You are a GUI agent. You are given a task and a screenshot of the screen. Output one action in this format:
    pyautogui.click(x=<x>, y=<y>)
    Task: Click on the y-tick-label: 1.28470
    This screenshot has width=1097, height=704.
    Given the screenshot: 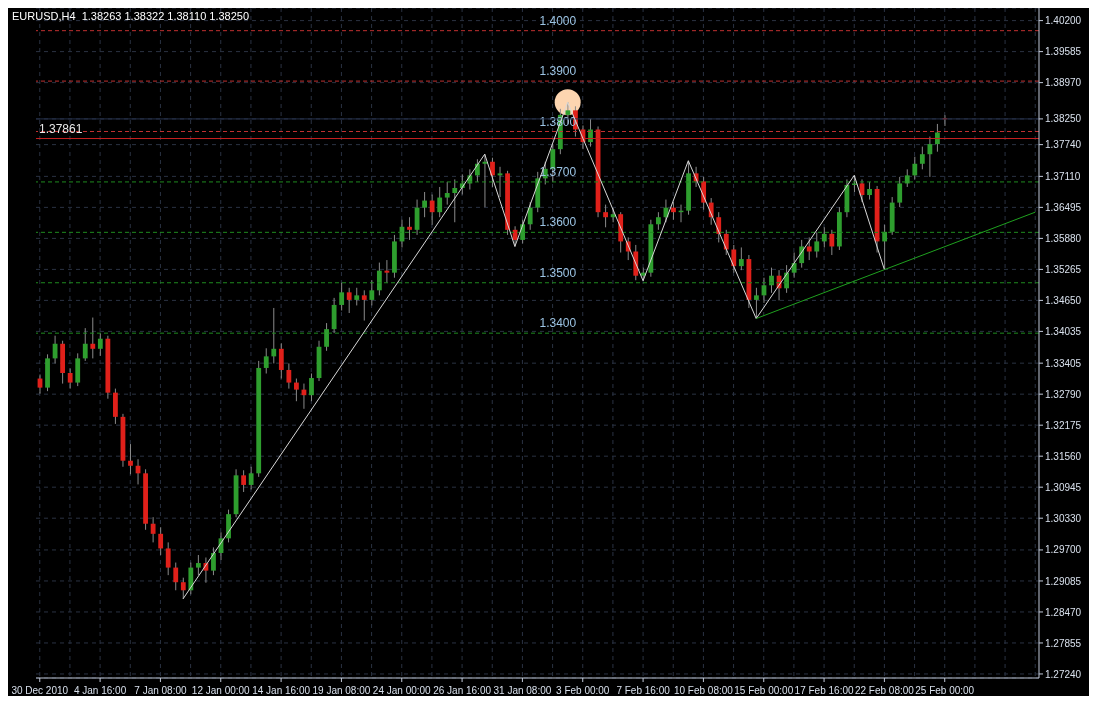 What is the action you would take?
    pyautogui.click(x=1063, y=612)
    